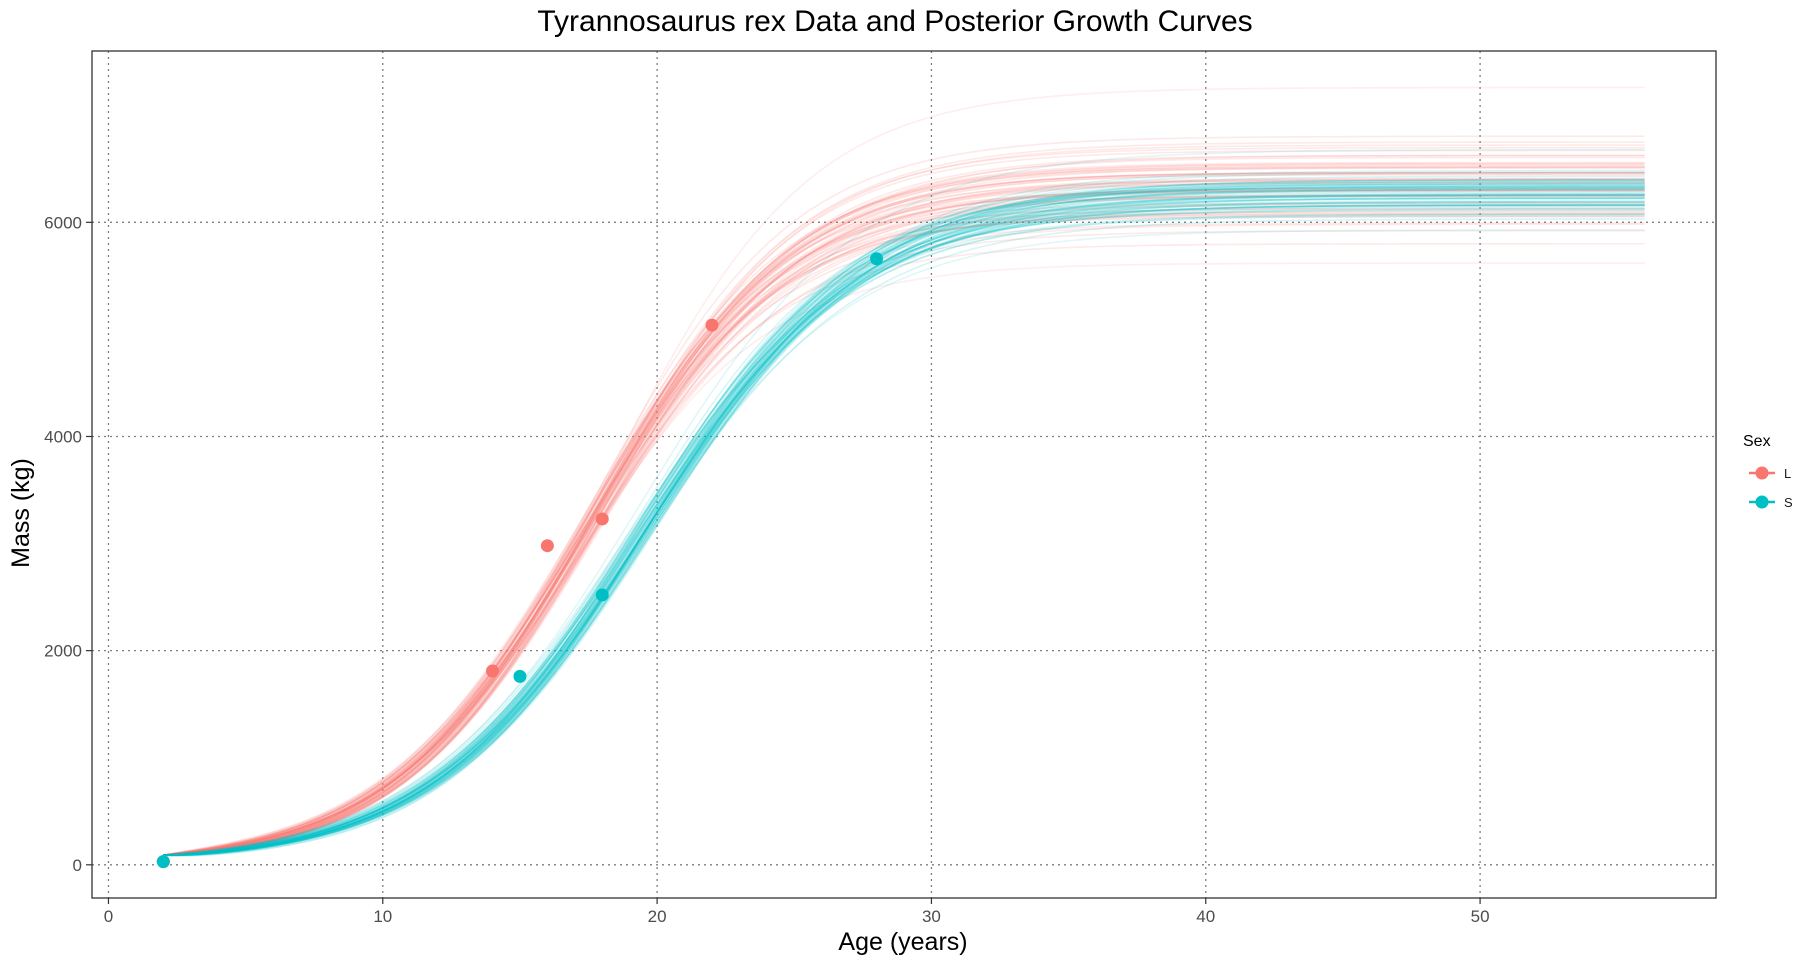 The image size is (1800, 960). I want to click on legend-label-S: S, so click(1788, 502).